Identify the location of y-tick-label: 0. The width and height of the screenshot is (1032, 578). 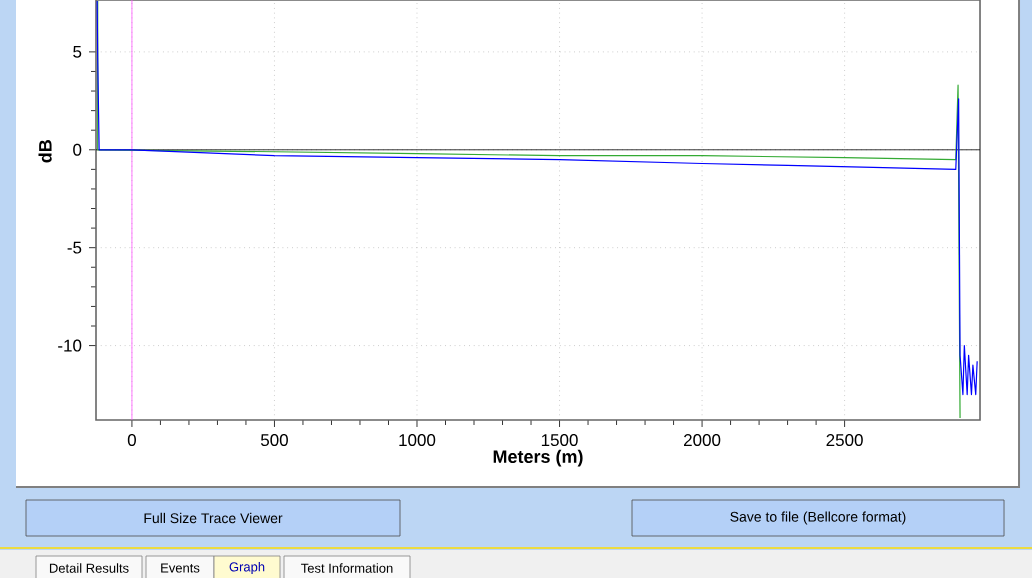
(77, 149).